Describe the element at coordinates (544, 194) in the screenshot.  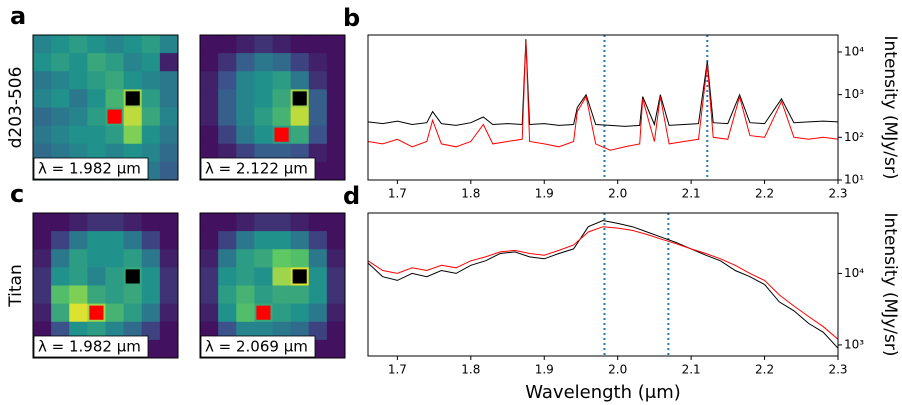
I see `x-tick-label: 1.9` at that location.